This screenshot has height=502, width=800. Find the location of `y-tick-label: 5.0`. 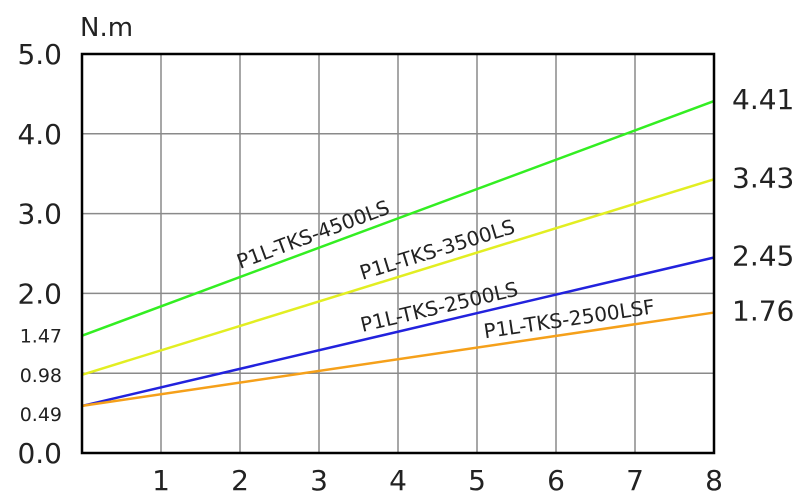

y-tick-label: 5.0 is located at coordinates (39, 54).